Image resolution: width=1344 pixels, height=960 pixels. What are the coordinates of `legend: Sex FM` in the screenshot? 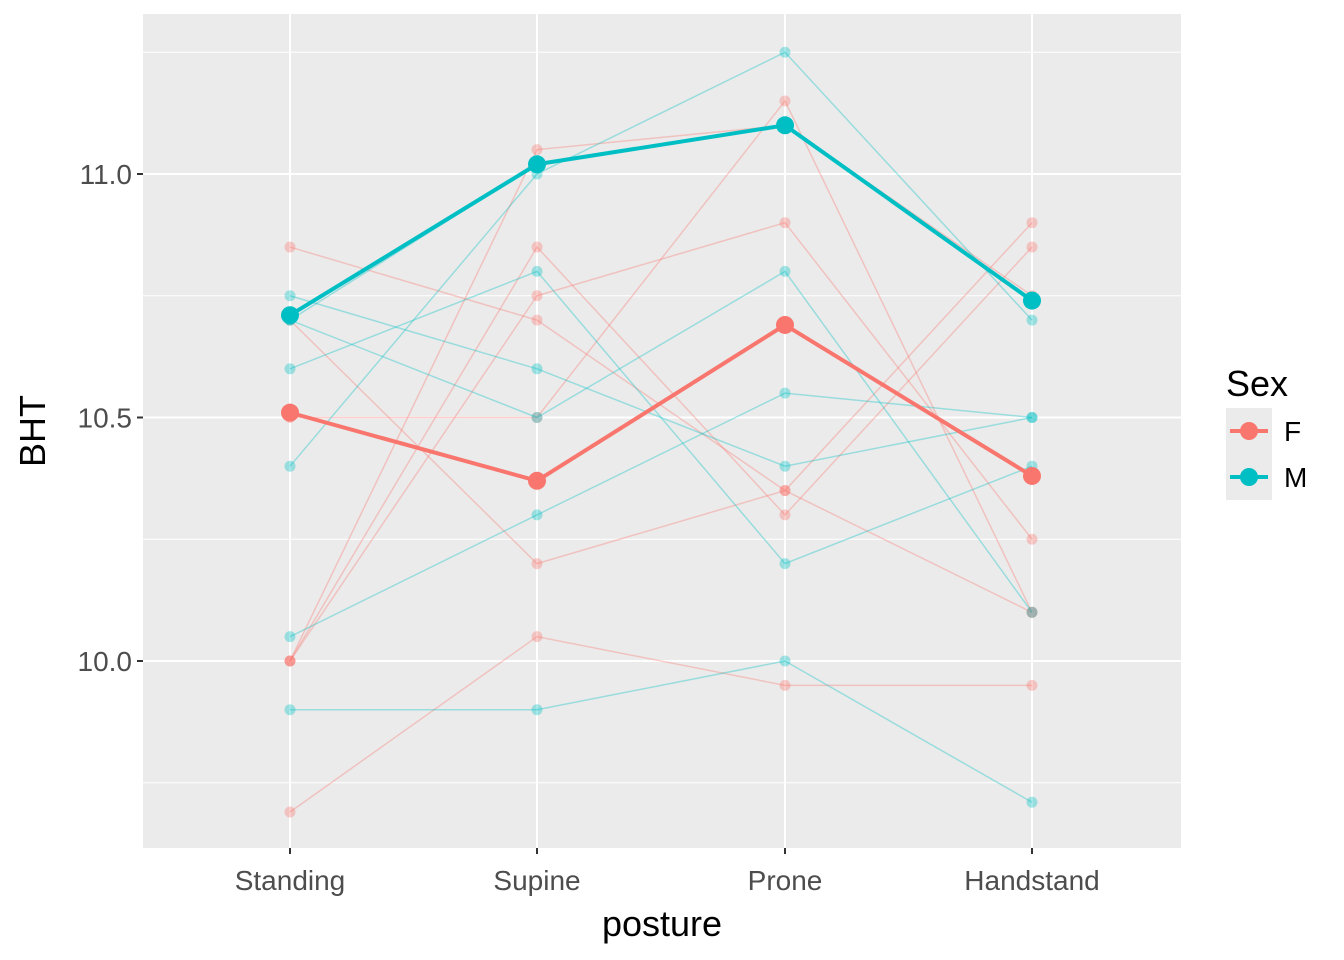 It's located at (1266, 431).